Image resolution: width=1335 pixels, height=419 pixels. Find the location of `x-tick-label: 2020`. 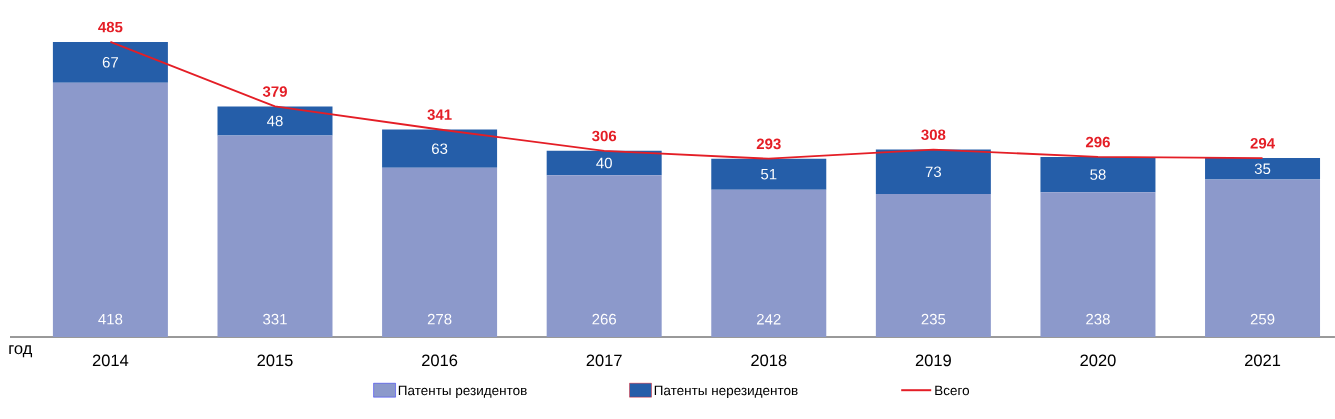

x-tick-label: 2020 is located at coordinates (1098, 360).